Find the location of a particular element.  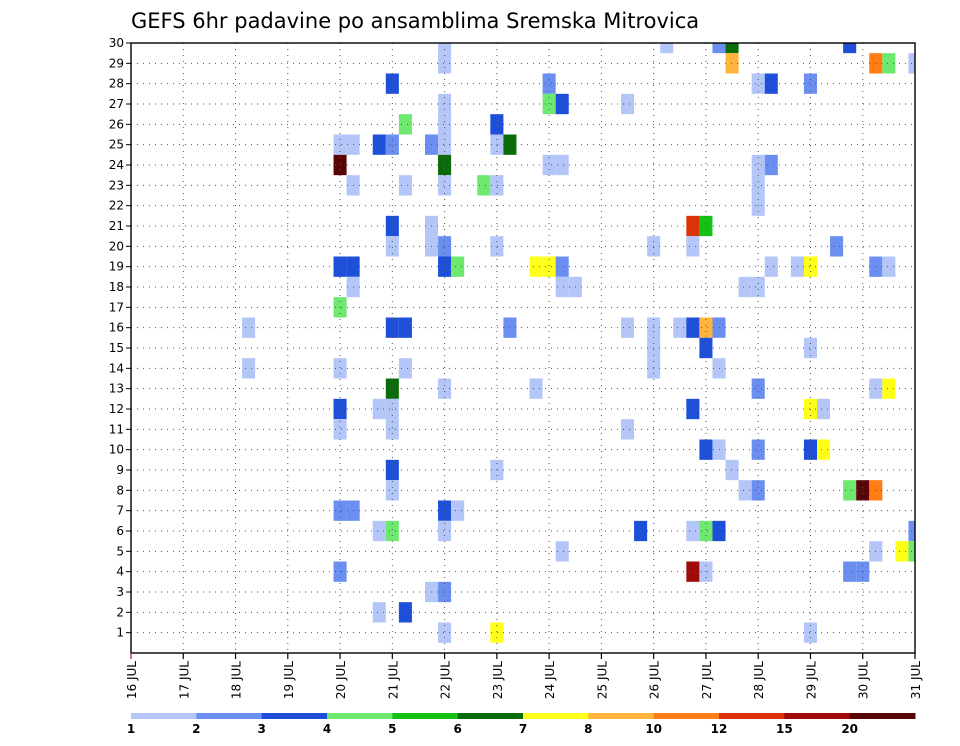

x-tick-label: 29 JUL is located at coordinates (811, 680).